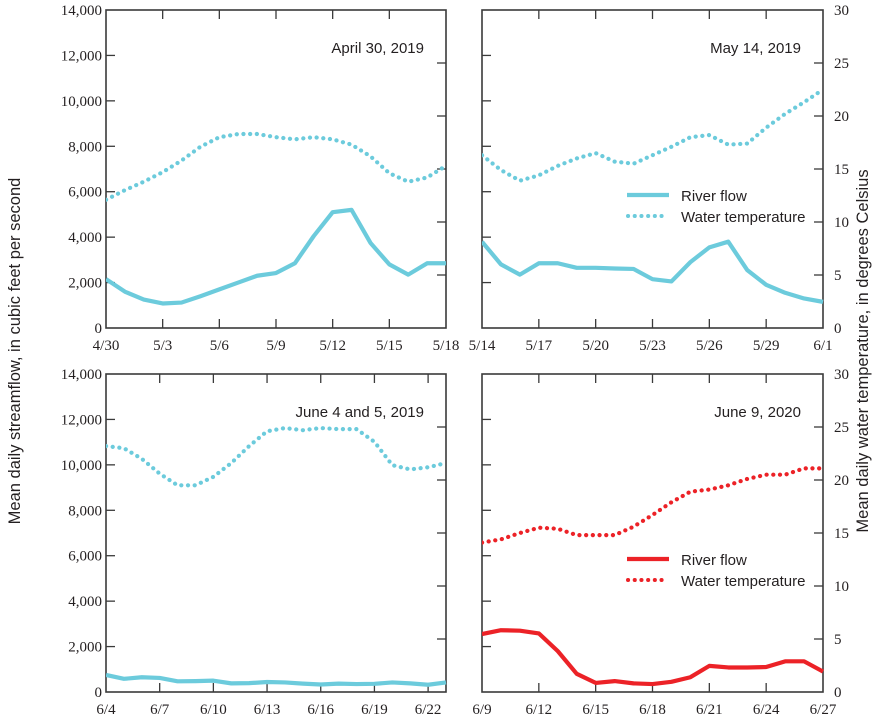 The height and width of the screenshot is (723, 882). Describe the element at coordinates (481, 710) in the screenshot. I see `x-tick-label: 6/9` at that location.